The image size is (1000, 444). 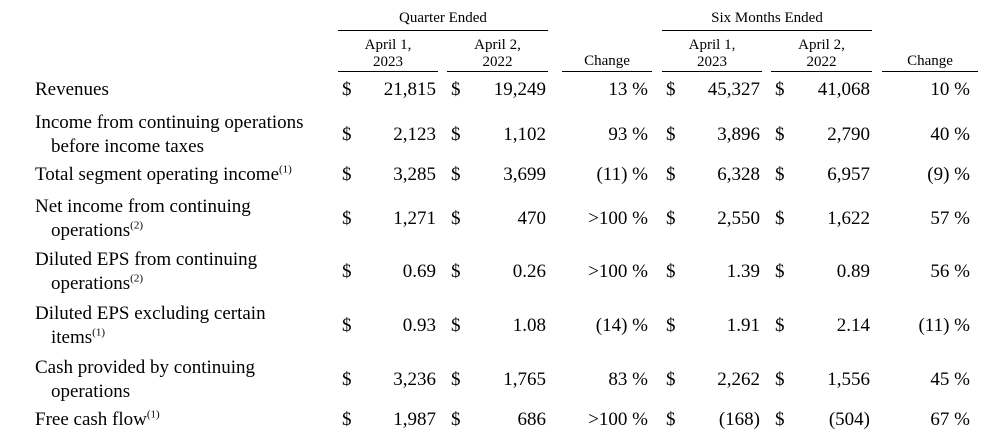 What do you see at coordinates (419, 271) in the screenshot?
I see `value-q-cur: 0.69` at bounding box center [419, 271].